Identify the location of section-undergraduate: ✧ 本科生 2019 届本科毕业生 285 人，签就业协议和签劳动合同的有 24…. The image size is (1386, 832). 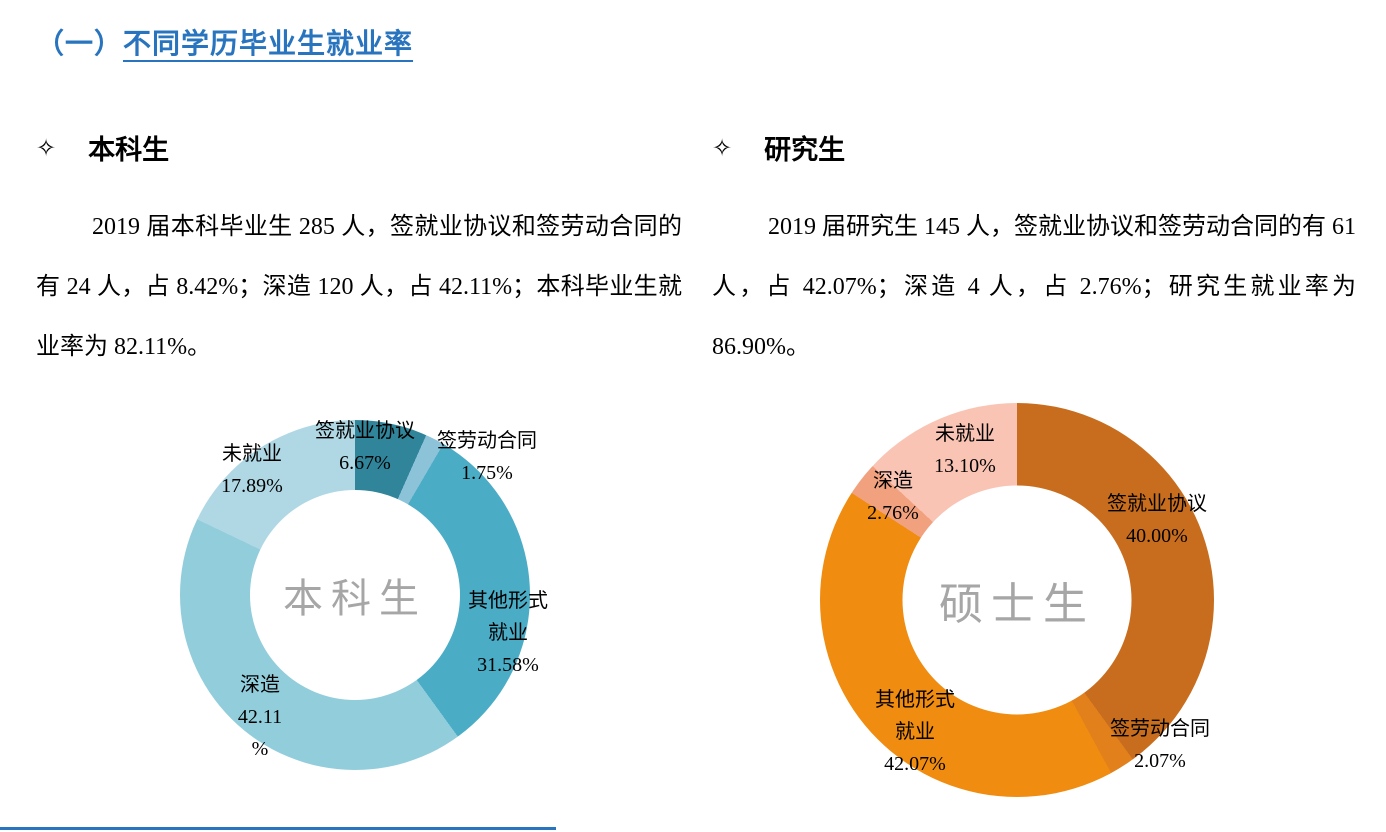
(359, 252).